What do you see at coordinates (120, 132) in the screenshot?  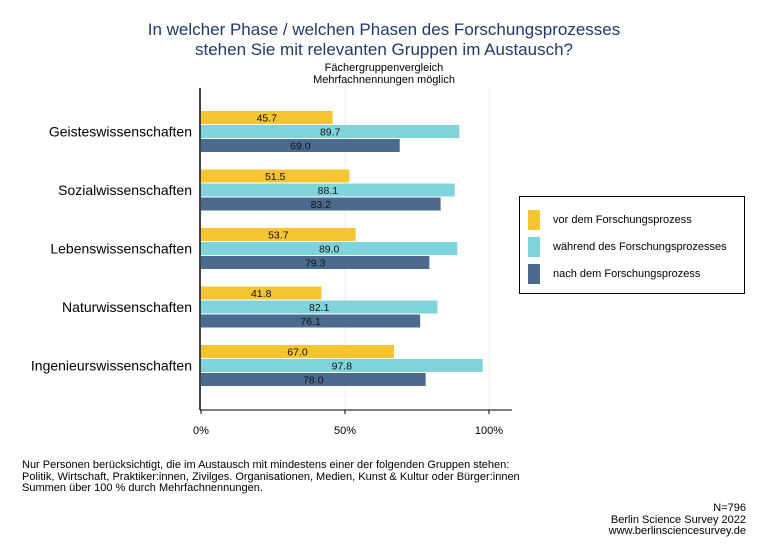 I see `category-label: Geisteswissenschaften` at bounding box center [120, 132].